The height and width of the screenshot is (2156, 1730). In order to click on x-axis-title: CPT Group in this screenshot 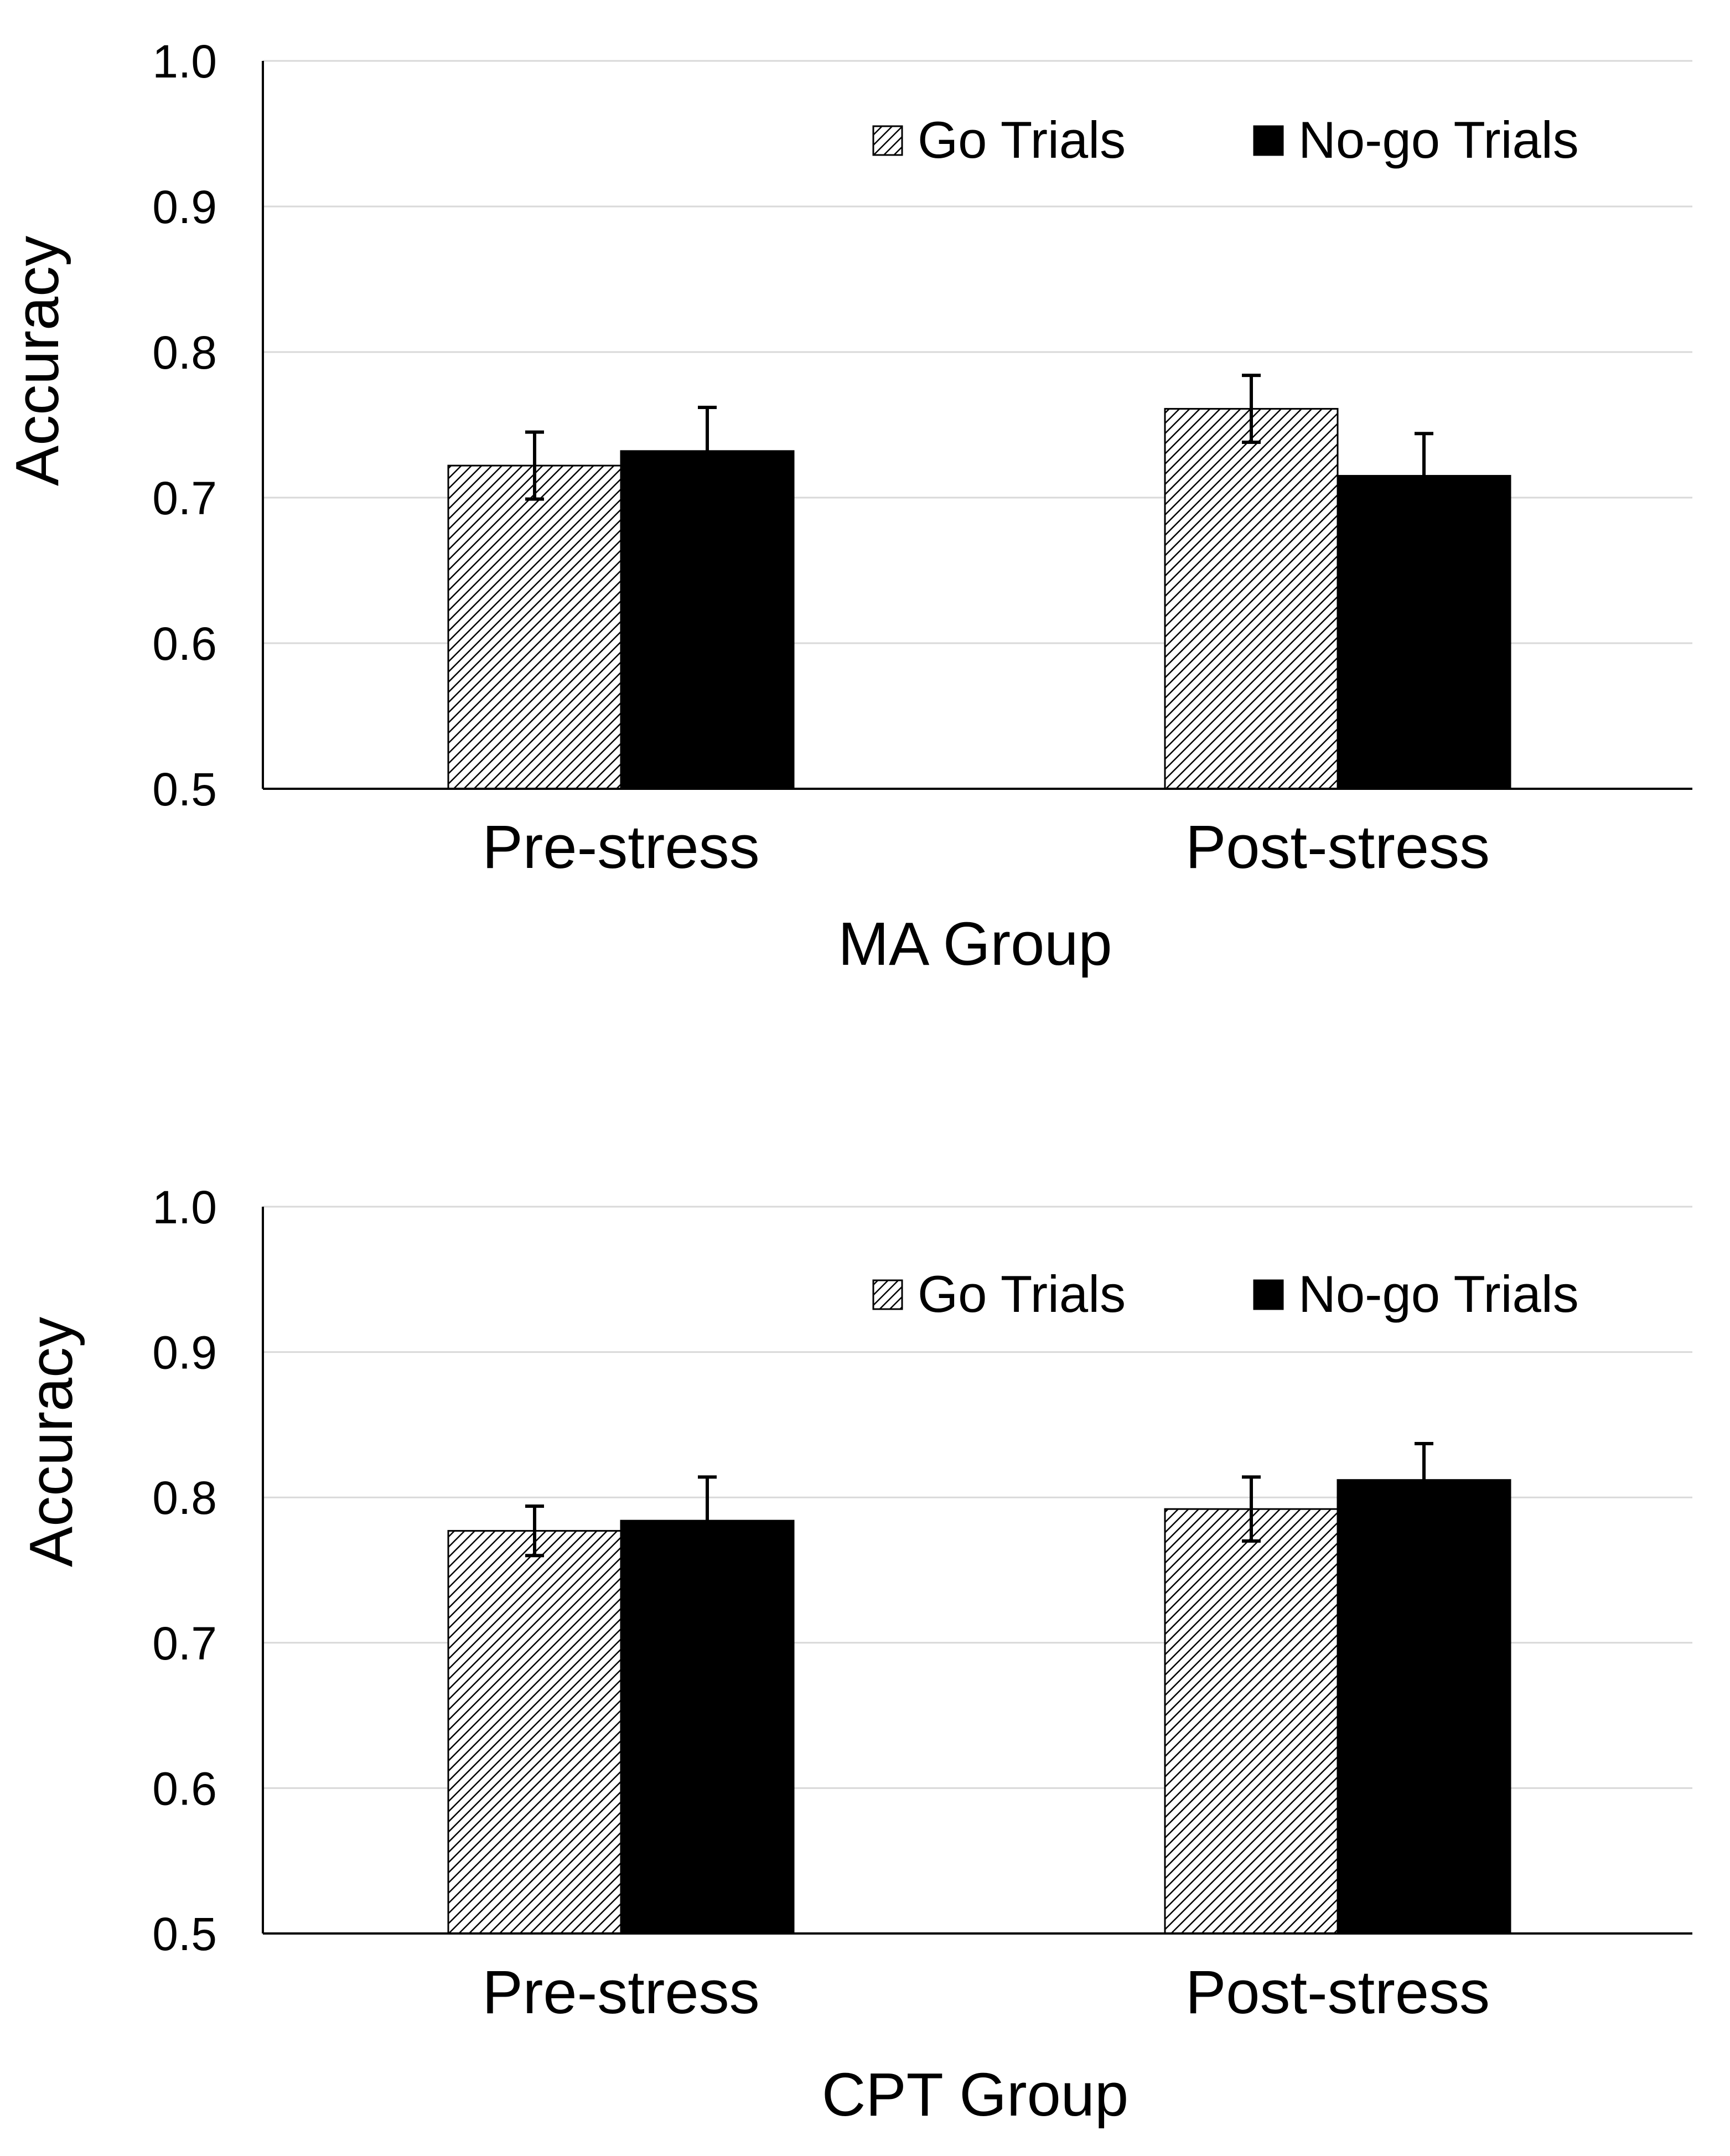, I will do `click(975, 2095)`.